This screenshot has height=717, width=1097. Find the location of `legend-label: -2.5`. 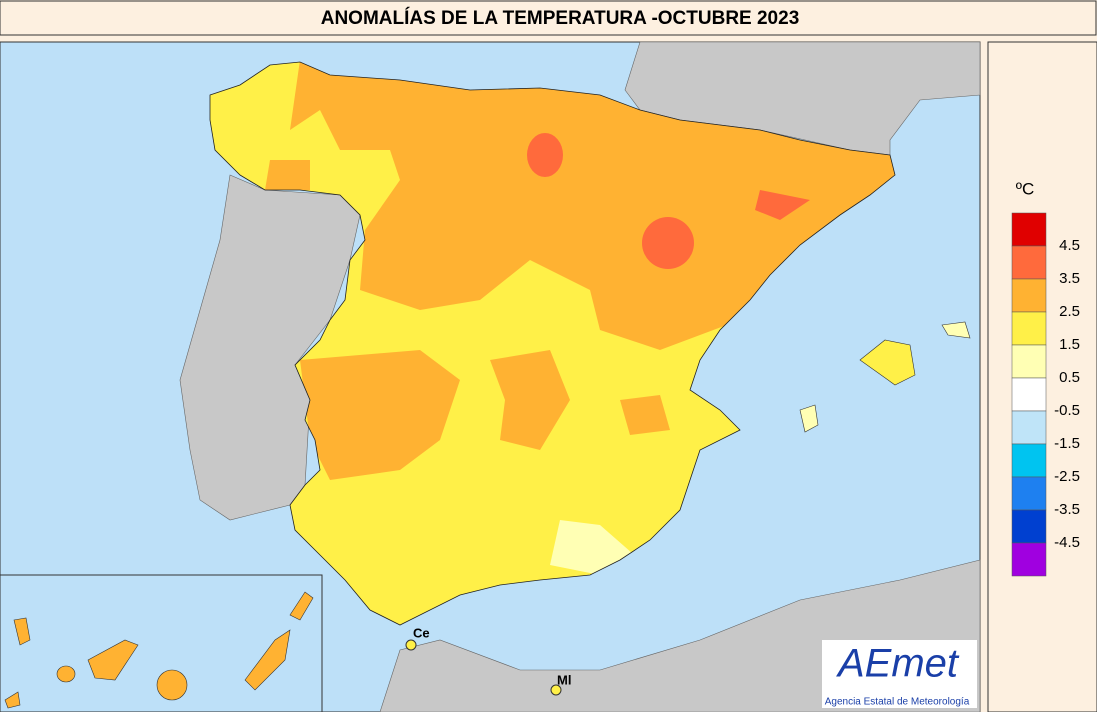

legend-label: -2.5 is located at coordinates (1067, 476).